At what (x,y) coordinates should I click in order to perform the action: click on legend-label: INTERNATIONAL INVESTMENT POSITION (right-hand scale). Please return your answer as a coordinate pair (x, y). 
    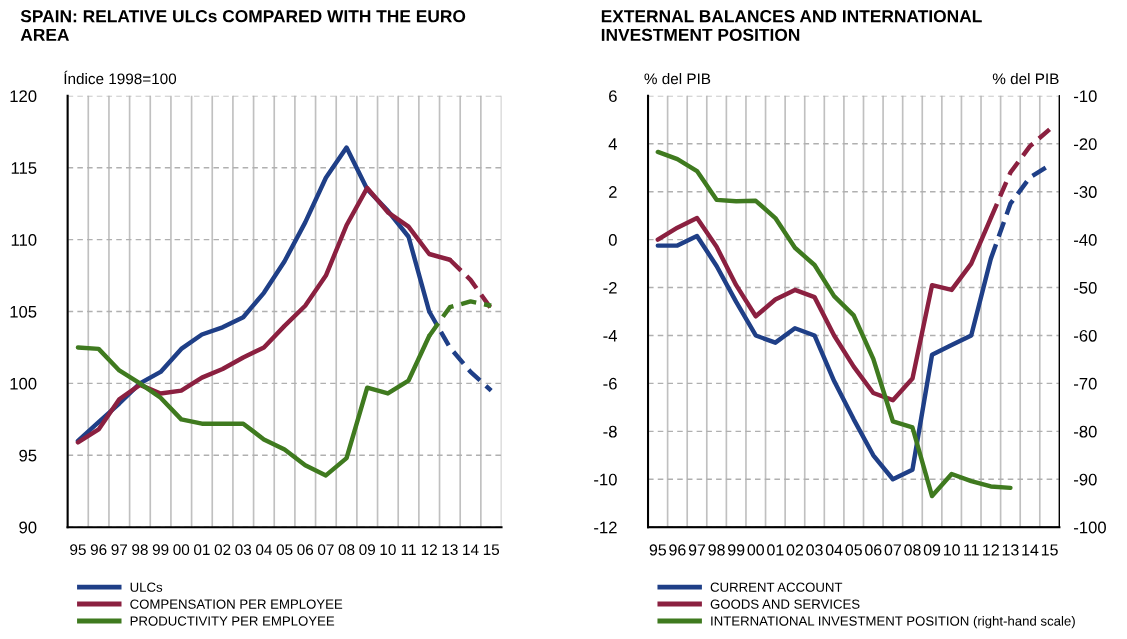
    Looking at the image, I should click on (893, 622).